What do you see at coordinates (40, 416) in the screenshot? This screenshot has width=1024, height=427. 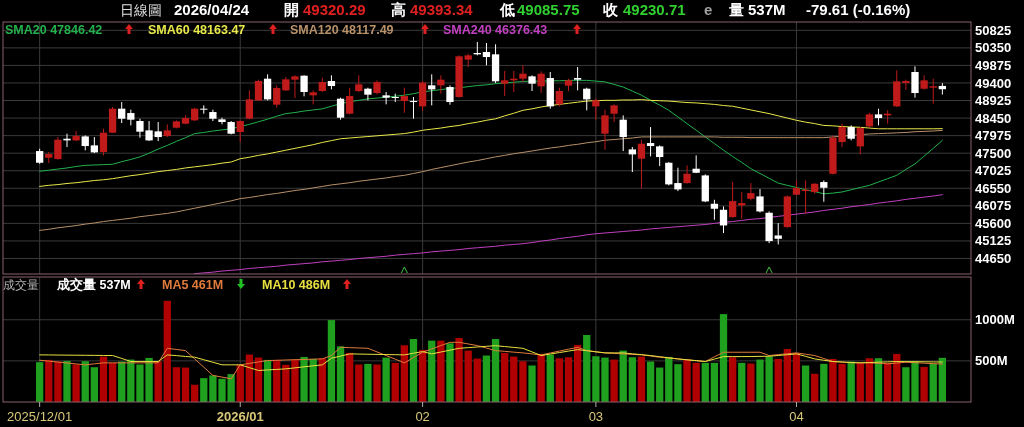 I see `x-tick-label: 2025/12/01` at bounding box center [40, 416].